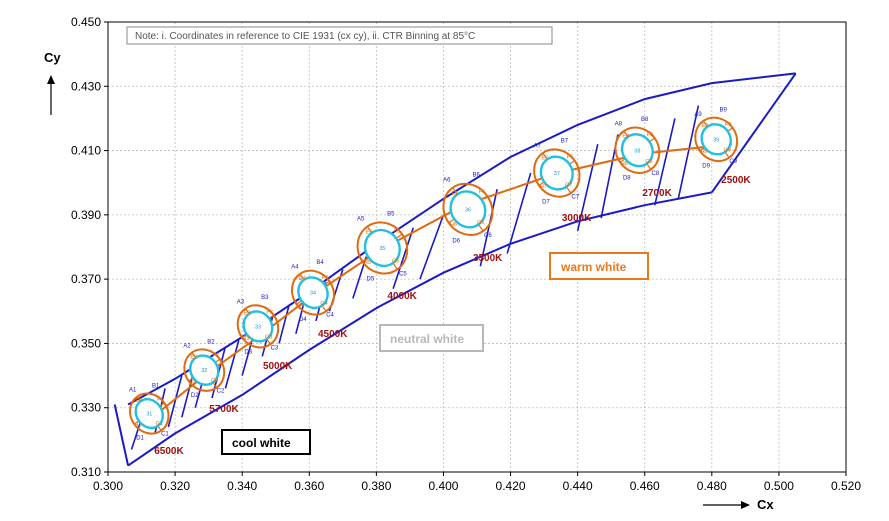 Image resolution: width=889 pixels, height=521 pixels. Describe the element at coordinates (480, 223) in the screenshot. I see `subbin-label: G6` at that location.